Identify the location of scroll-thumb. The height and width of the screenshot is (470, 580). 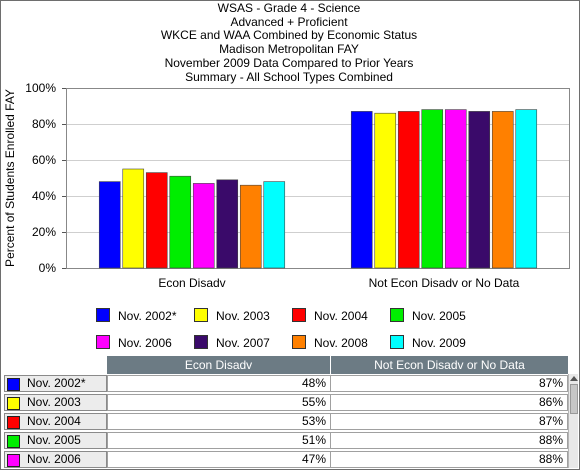
(574, 399).